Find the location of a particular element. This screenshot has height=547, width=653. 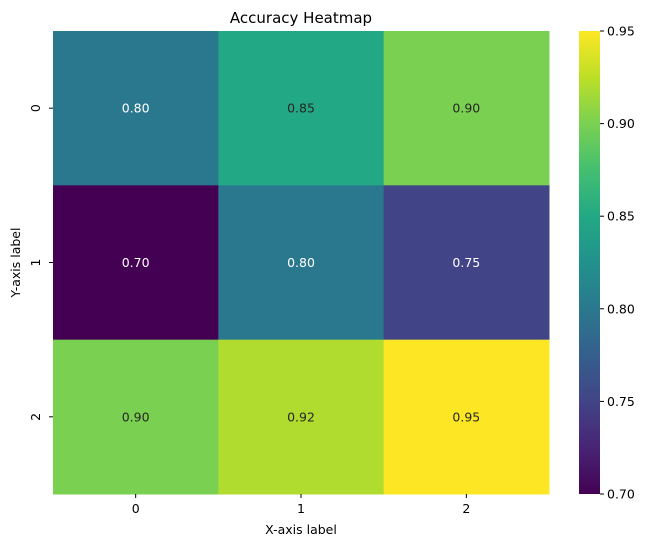

x-tick-label: 2 is located at coordinates (466, 508).